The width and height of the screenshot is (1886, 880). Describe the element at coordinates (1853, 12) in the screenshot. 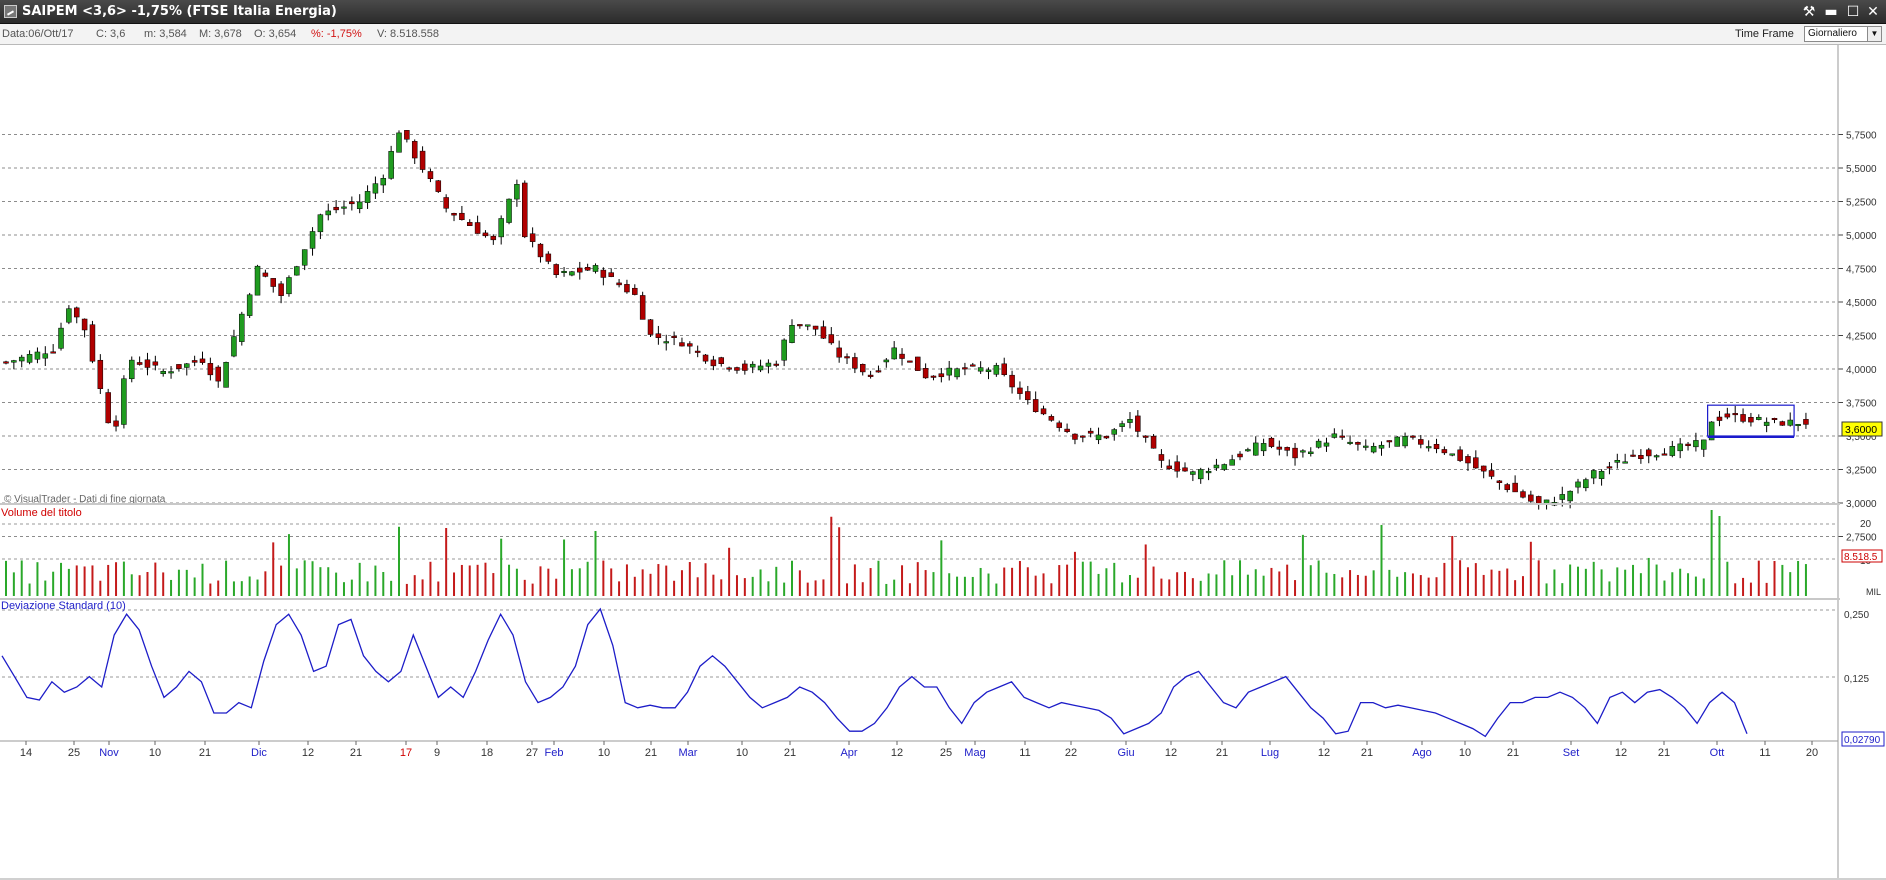

I see `maximize-button: ☐` at that location.